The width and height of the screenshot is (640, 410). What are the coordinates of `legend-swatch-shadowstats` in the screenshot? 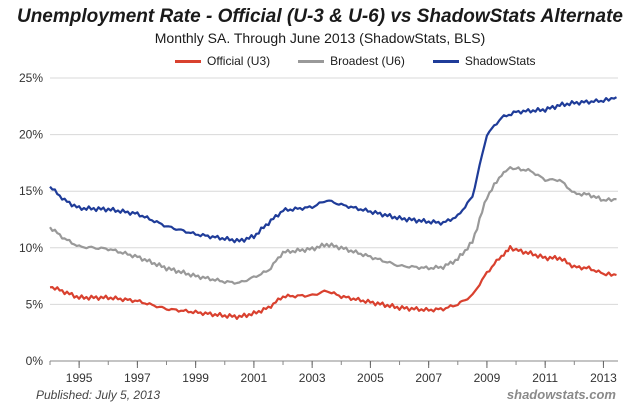 It's located at (445, 61).